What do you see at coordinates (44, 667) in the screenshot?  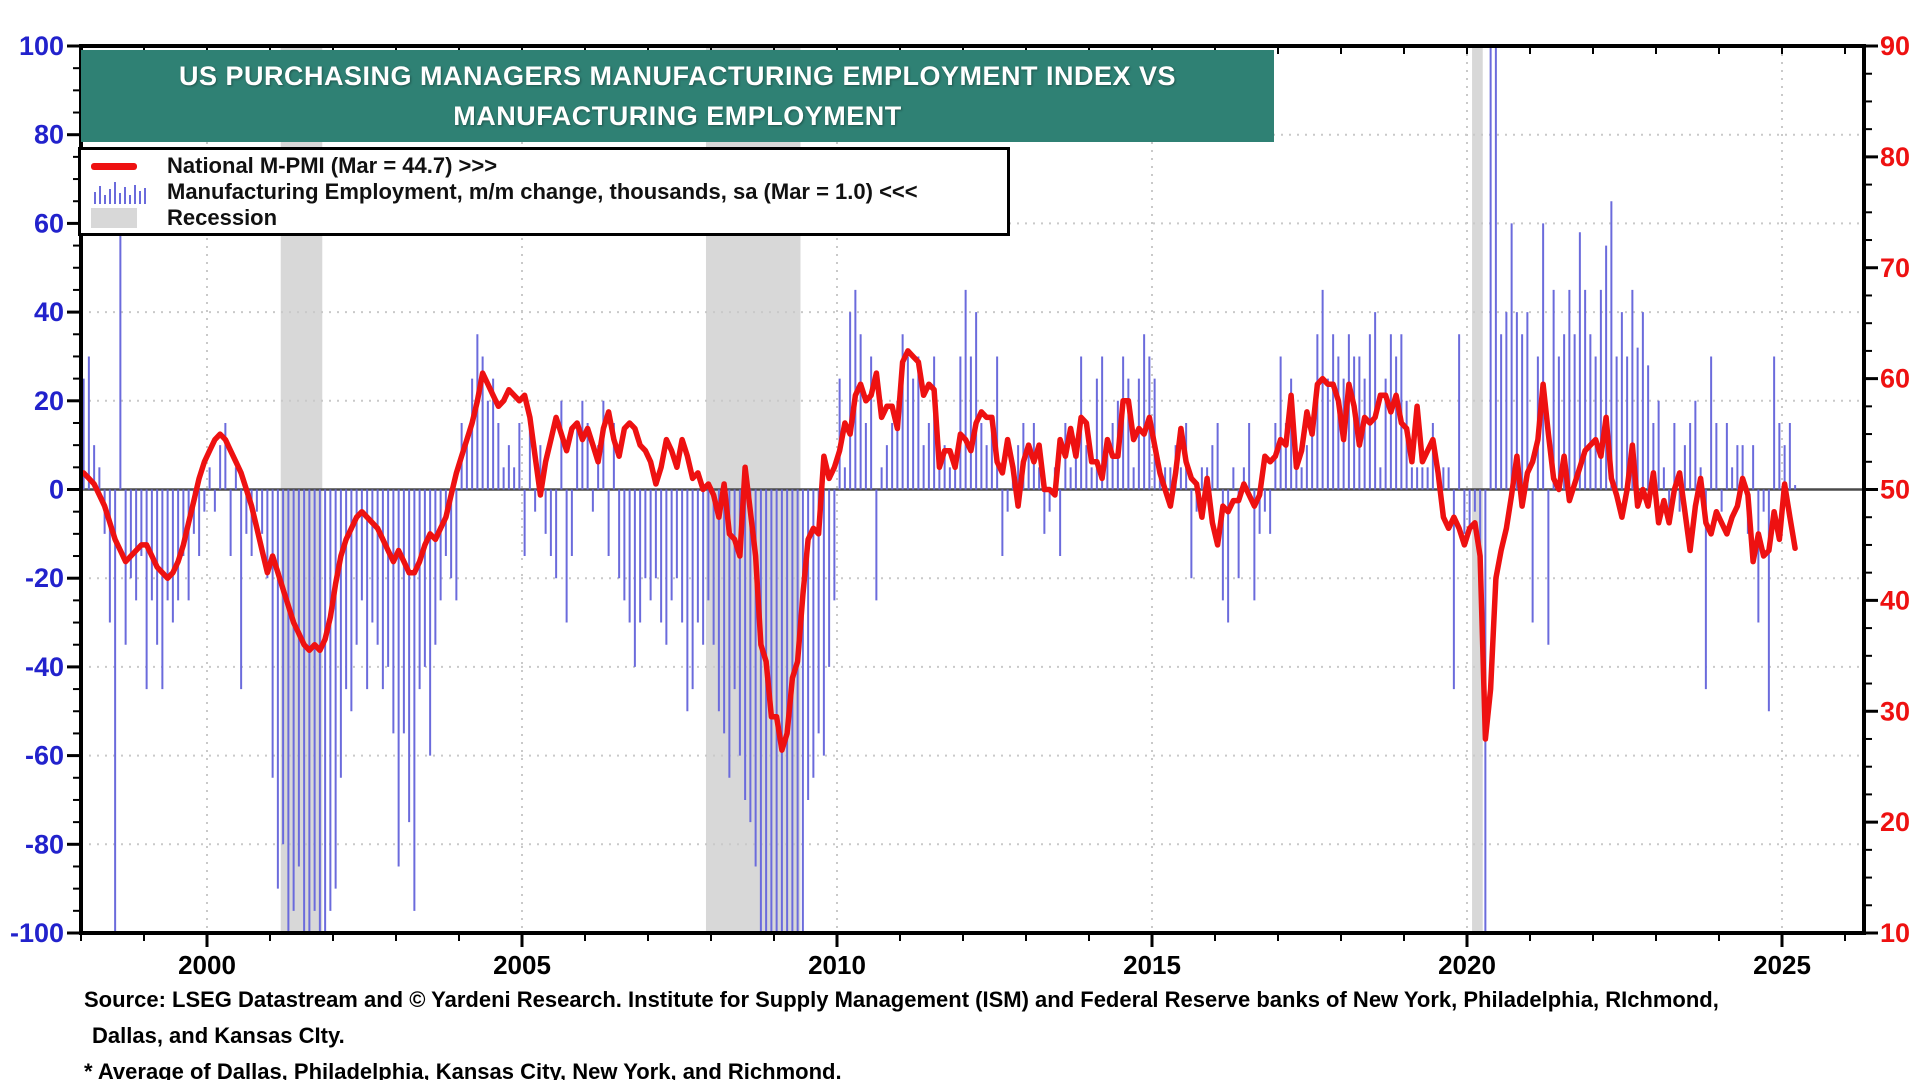 I see `svg-text: -40` at bounding box center [44, 667].